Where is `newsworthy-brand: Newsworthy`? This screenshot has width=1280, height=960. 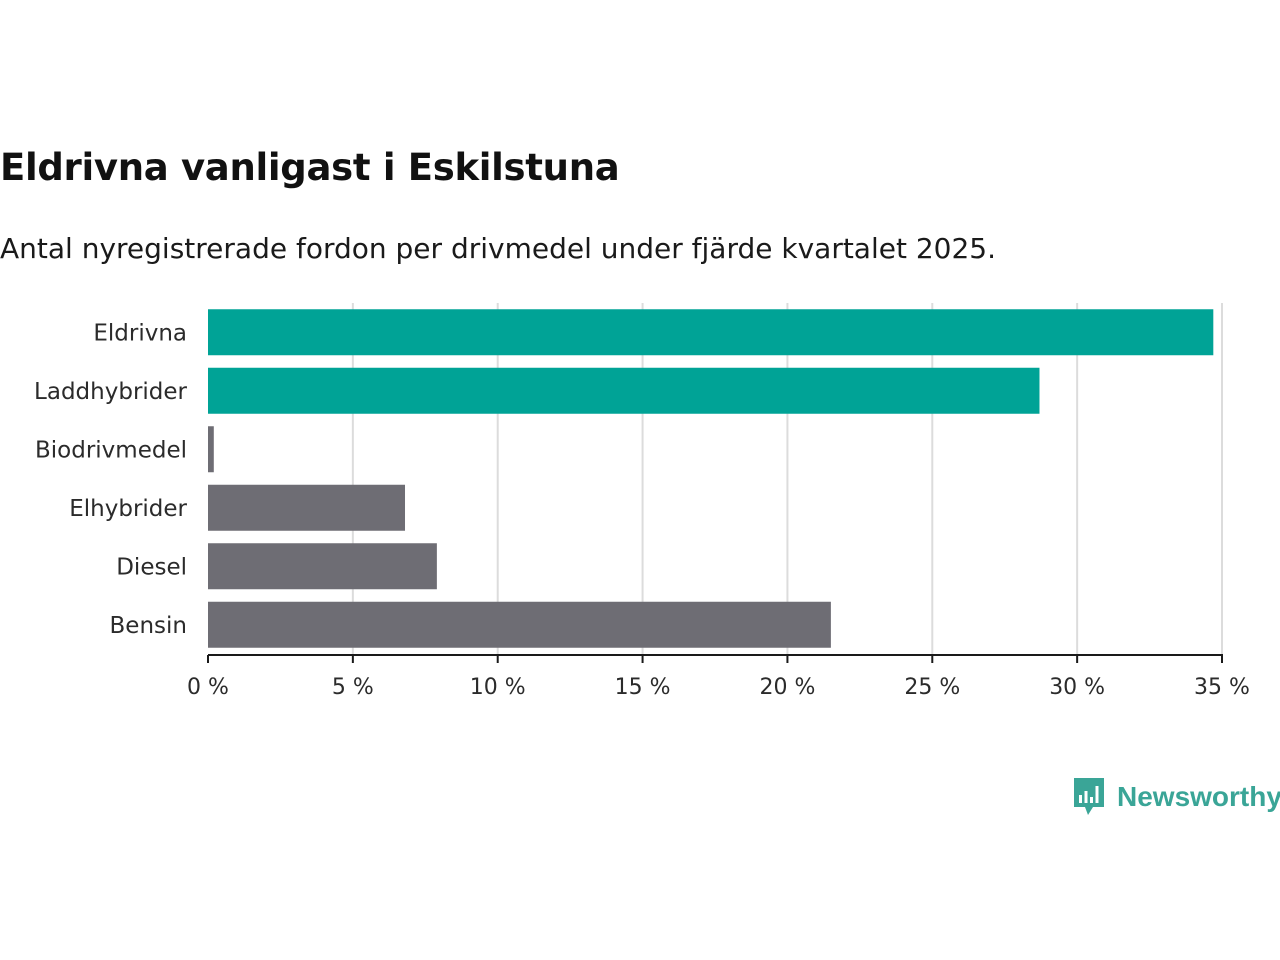 newsworthy-brand: Newsworthy is located at coordinates (1175, 797).